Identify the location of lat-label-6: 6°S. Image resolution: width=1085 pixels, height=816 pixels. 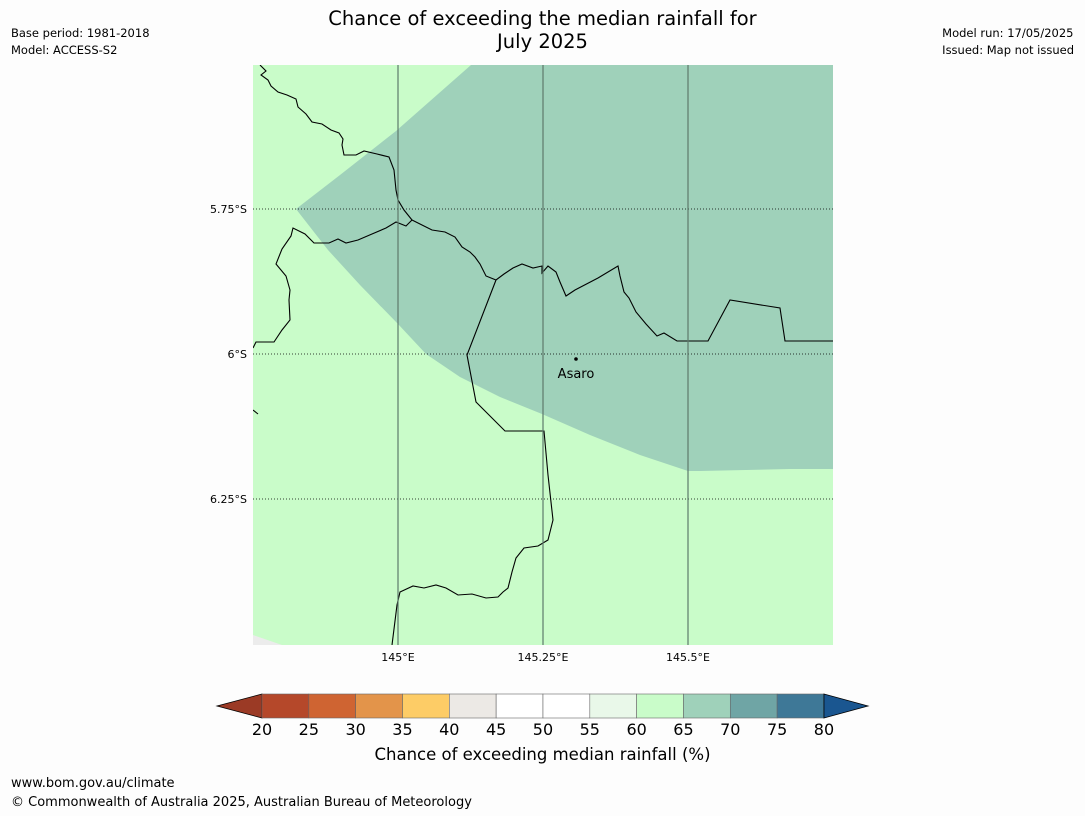
(237, 354).